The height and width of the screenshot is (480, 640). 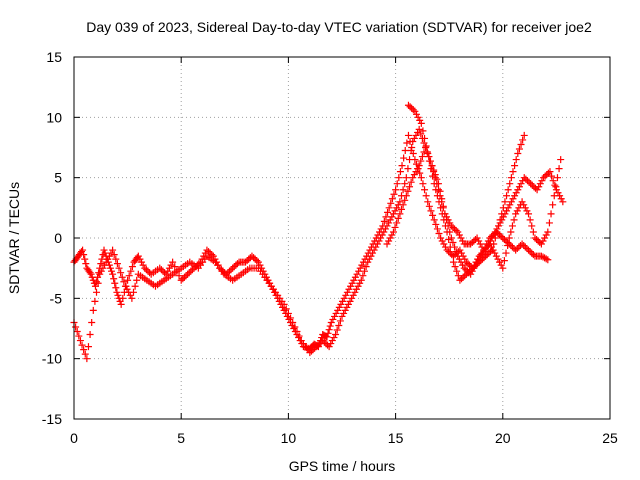 I want to click on y-tick-label: -5, so click(x=56, y=298).